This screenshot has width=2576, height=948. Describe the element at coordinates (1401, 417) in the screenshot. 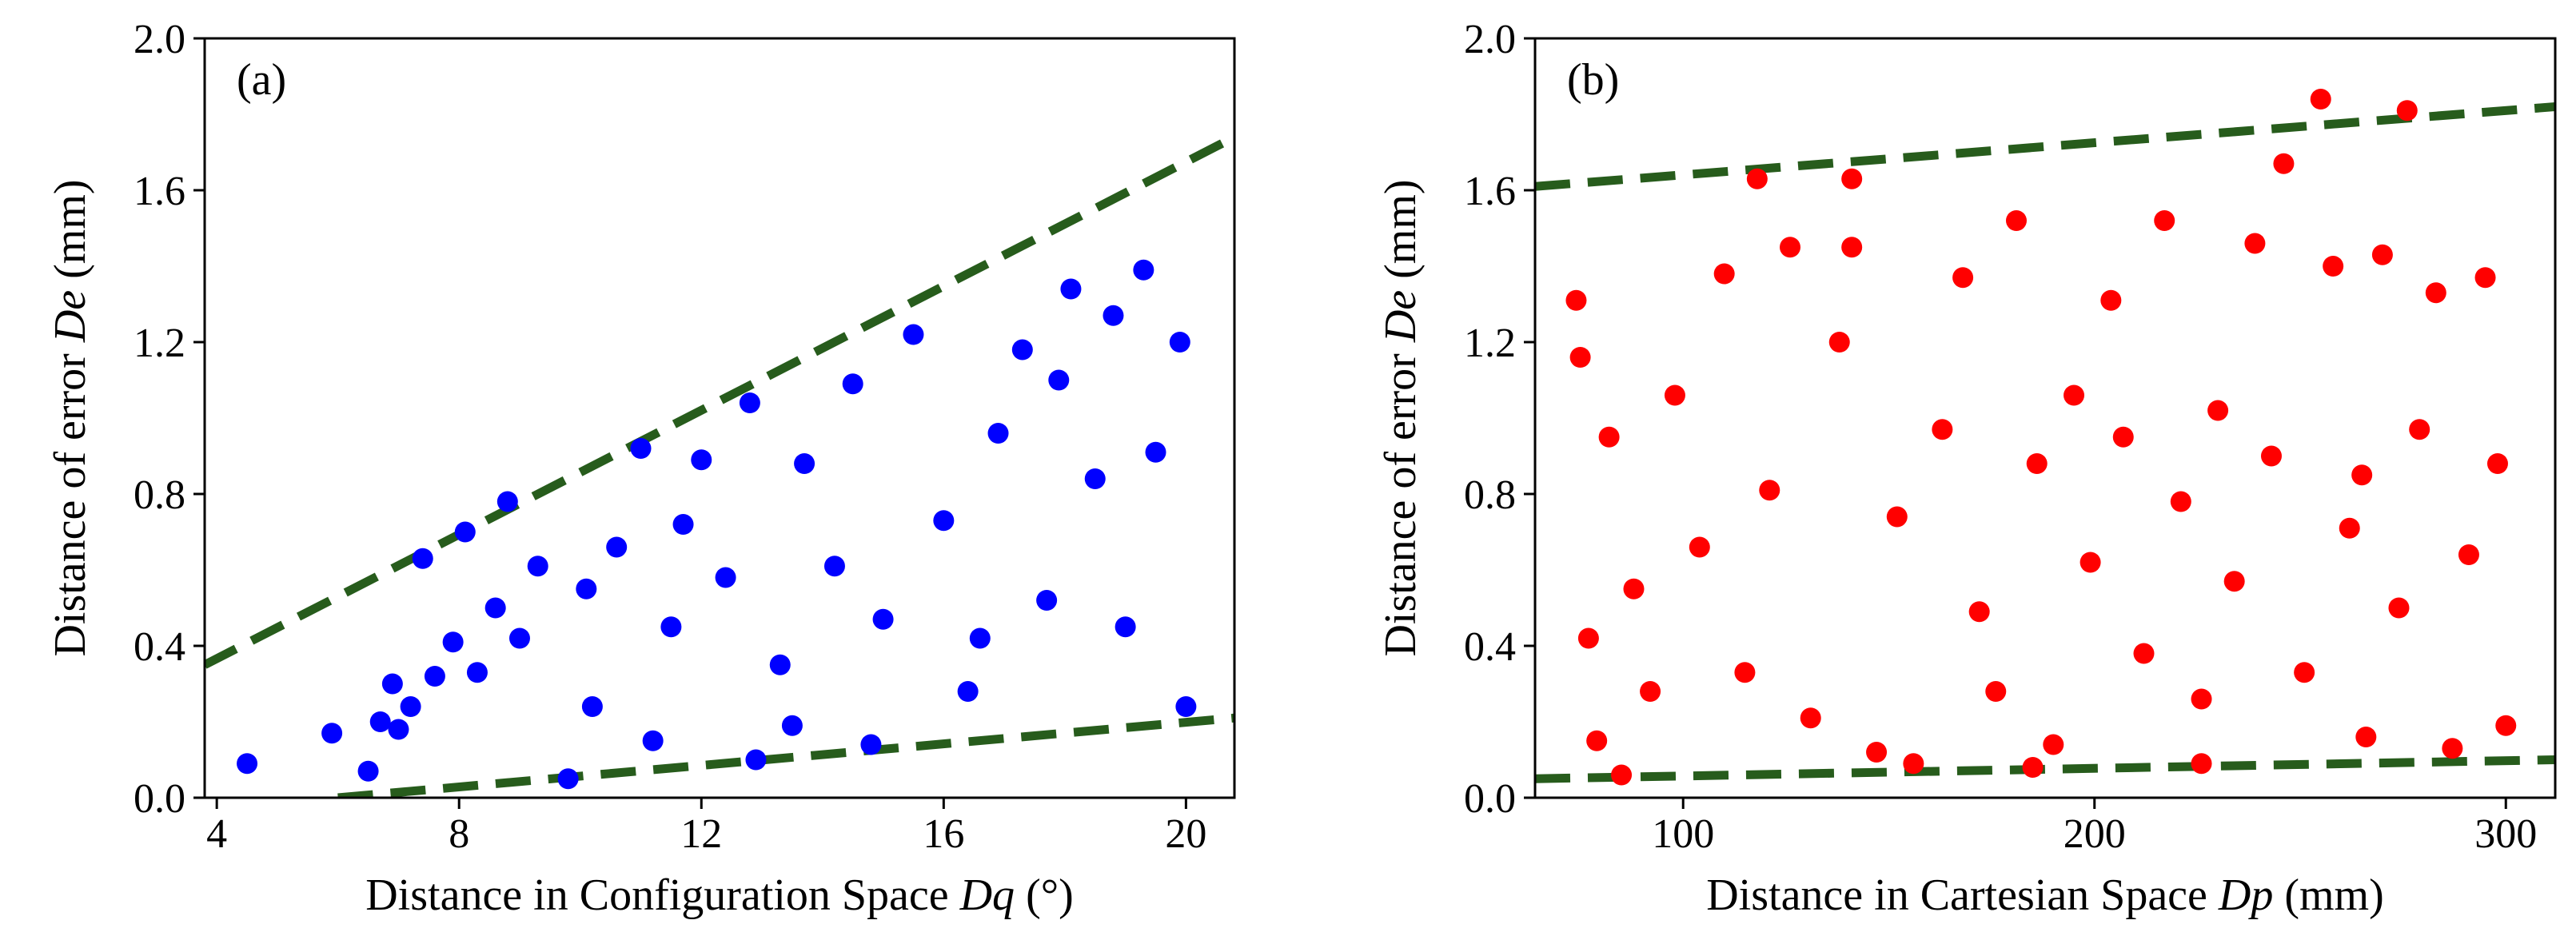

I see `y-axis-label: Distance of error De (mm)` at that location.